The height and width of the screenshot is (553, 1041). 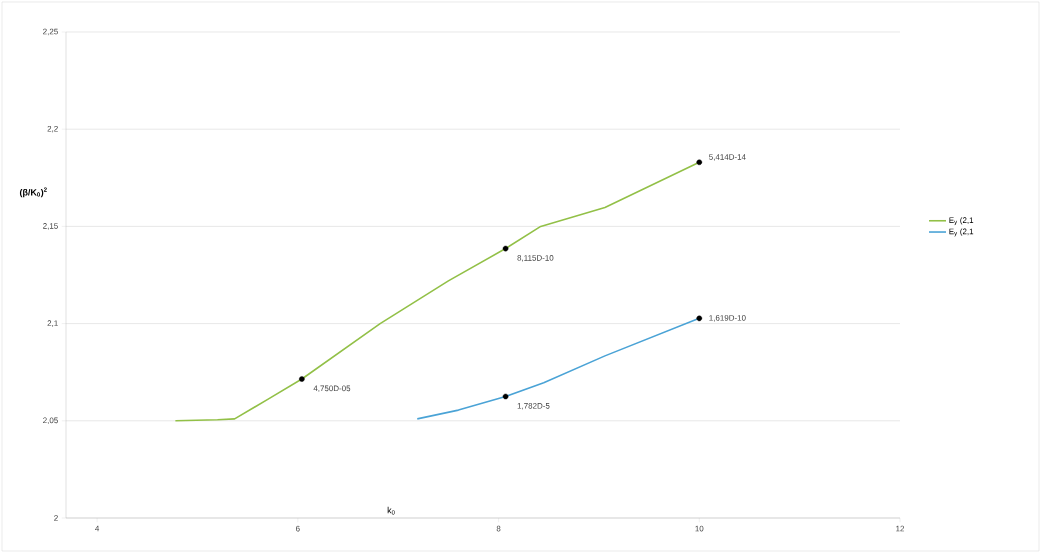 I want to click on x-axis-title: k$_{0}$, so click(x=391, y=510).